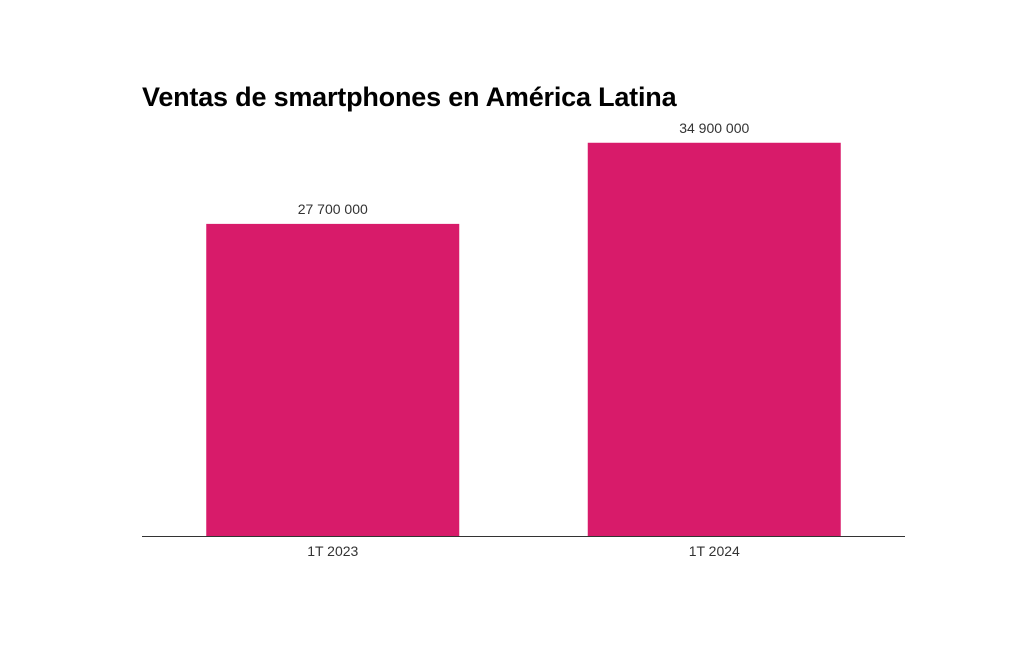 The width and height of the screenshot is (1026, 656). I want to click on data-label-2: 34 900 000, so click(714, 128).